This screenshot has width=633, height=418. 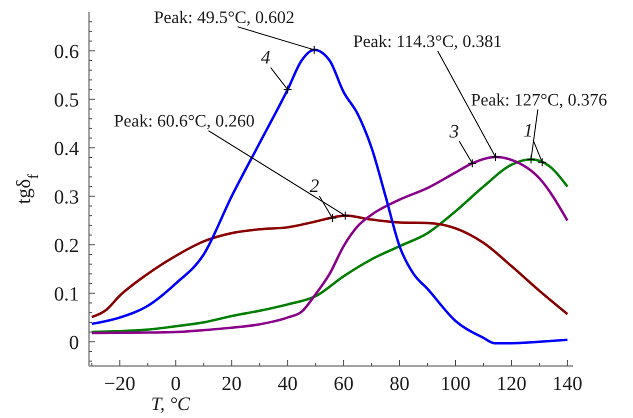 I want to click on x-tick-label: 40, so click(x=288, y=384).